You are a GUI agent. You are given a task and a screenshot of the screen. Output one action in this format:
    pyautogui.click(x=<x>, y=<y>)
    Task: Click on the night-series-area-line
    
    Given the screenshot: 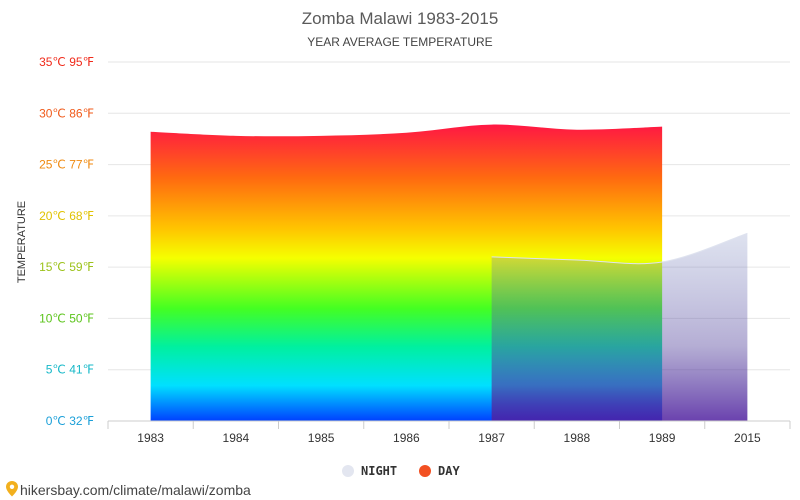 What is the action you would take?
    pyautogui.click(x=619, y=248)
    